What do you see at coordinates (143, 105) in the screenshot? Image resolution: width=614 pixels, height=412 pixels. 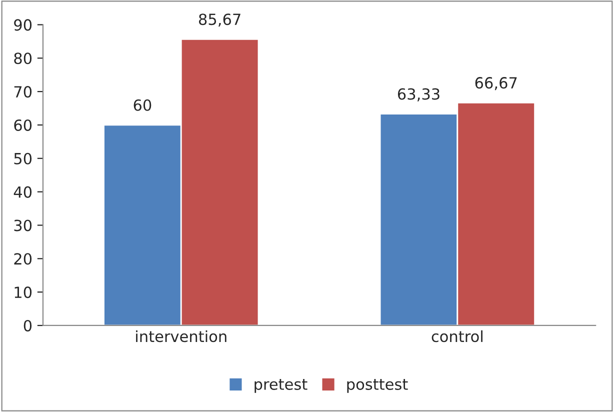 I see `data-label: 60` at bounding box center [143, 105].